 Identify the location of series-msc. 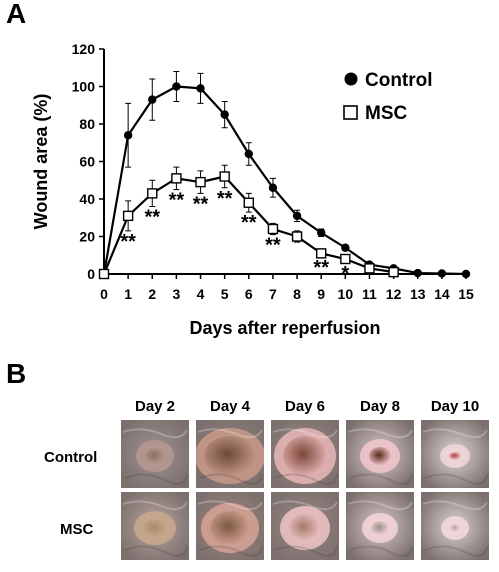
(248, 222).